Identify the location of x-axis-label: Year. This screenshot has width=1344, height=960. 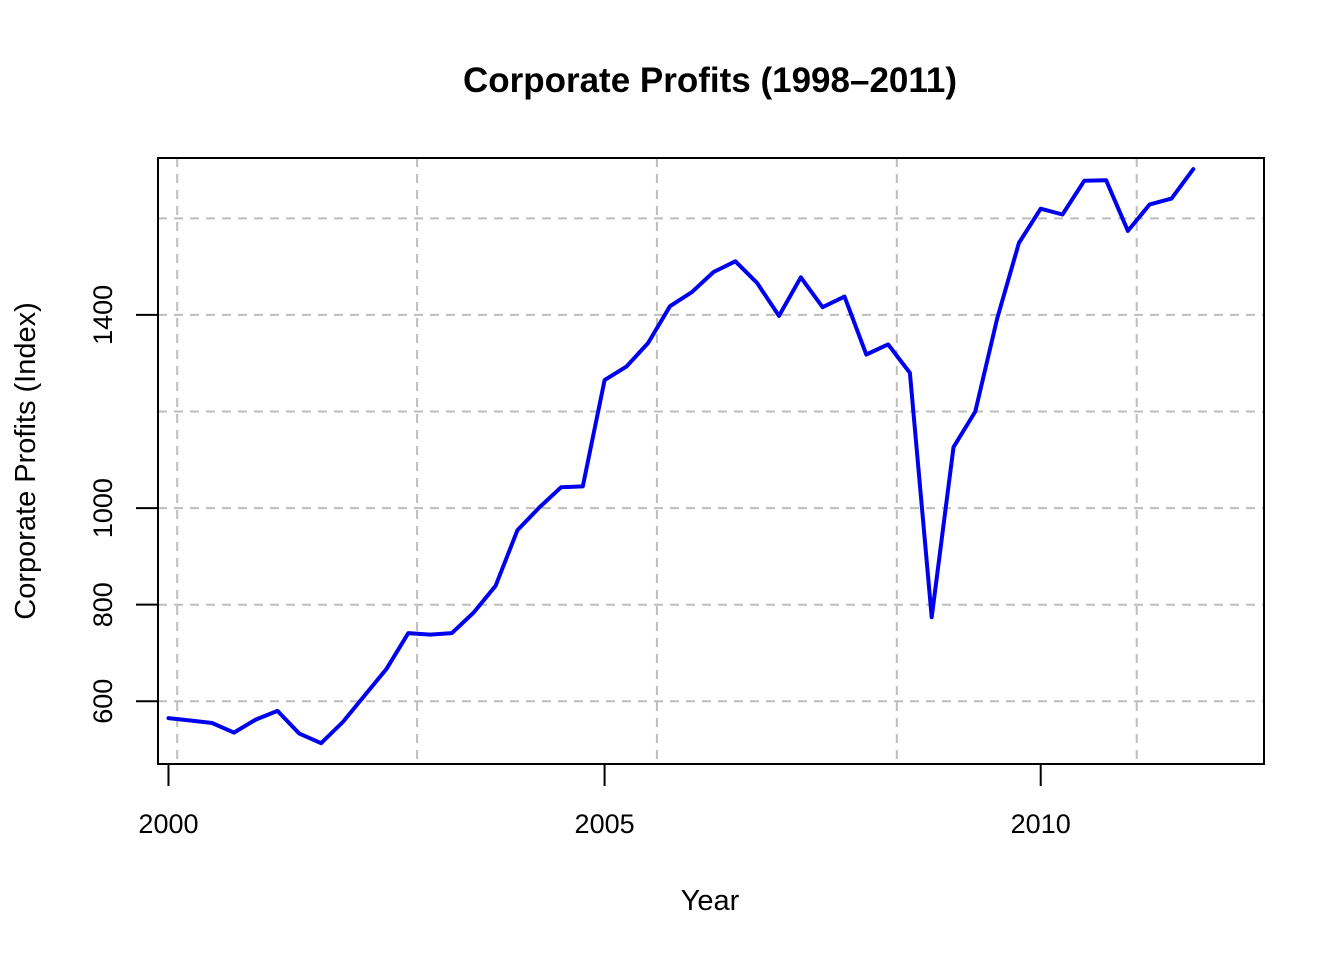
(710, 901).